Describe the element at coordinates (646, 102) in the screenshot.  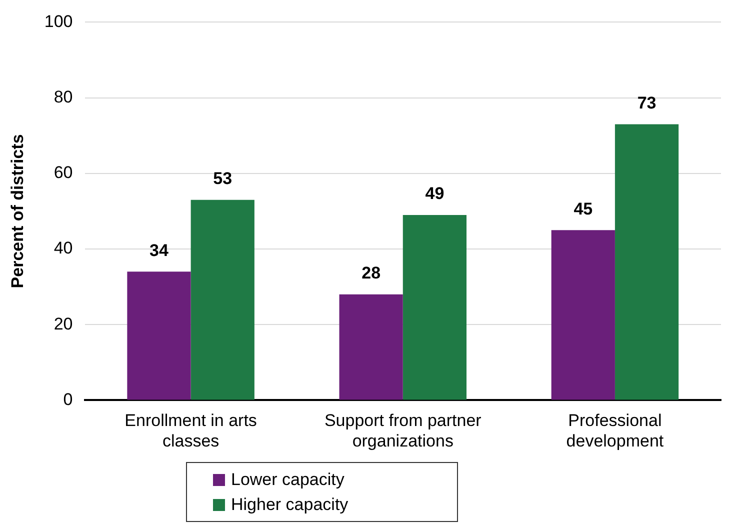
I see `data-label: 73` at that location.